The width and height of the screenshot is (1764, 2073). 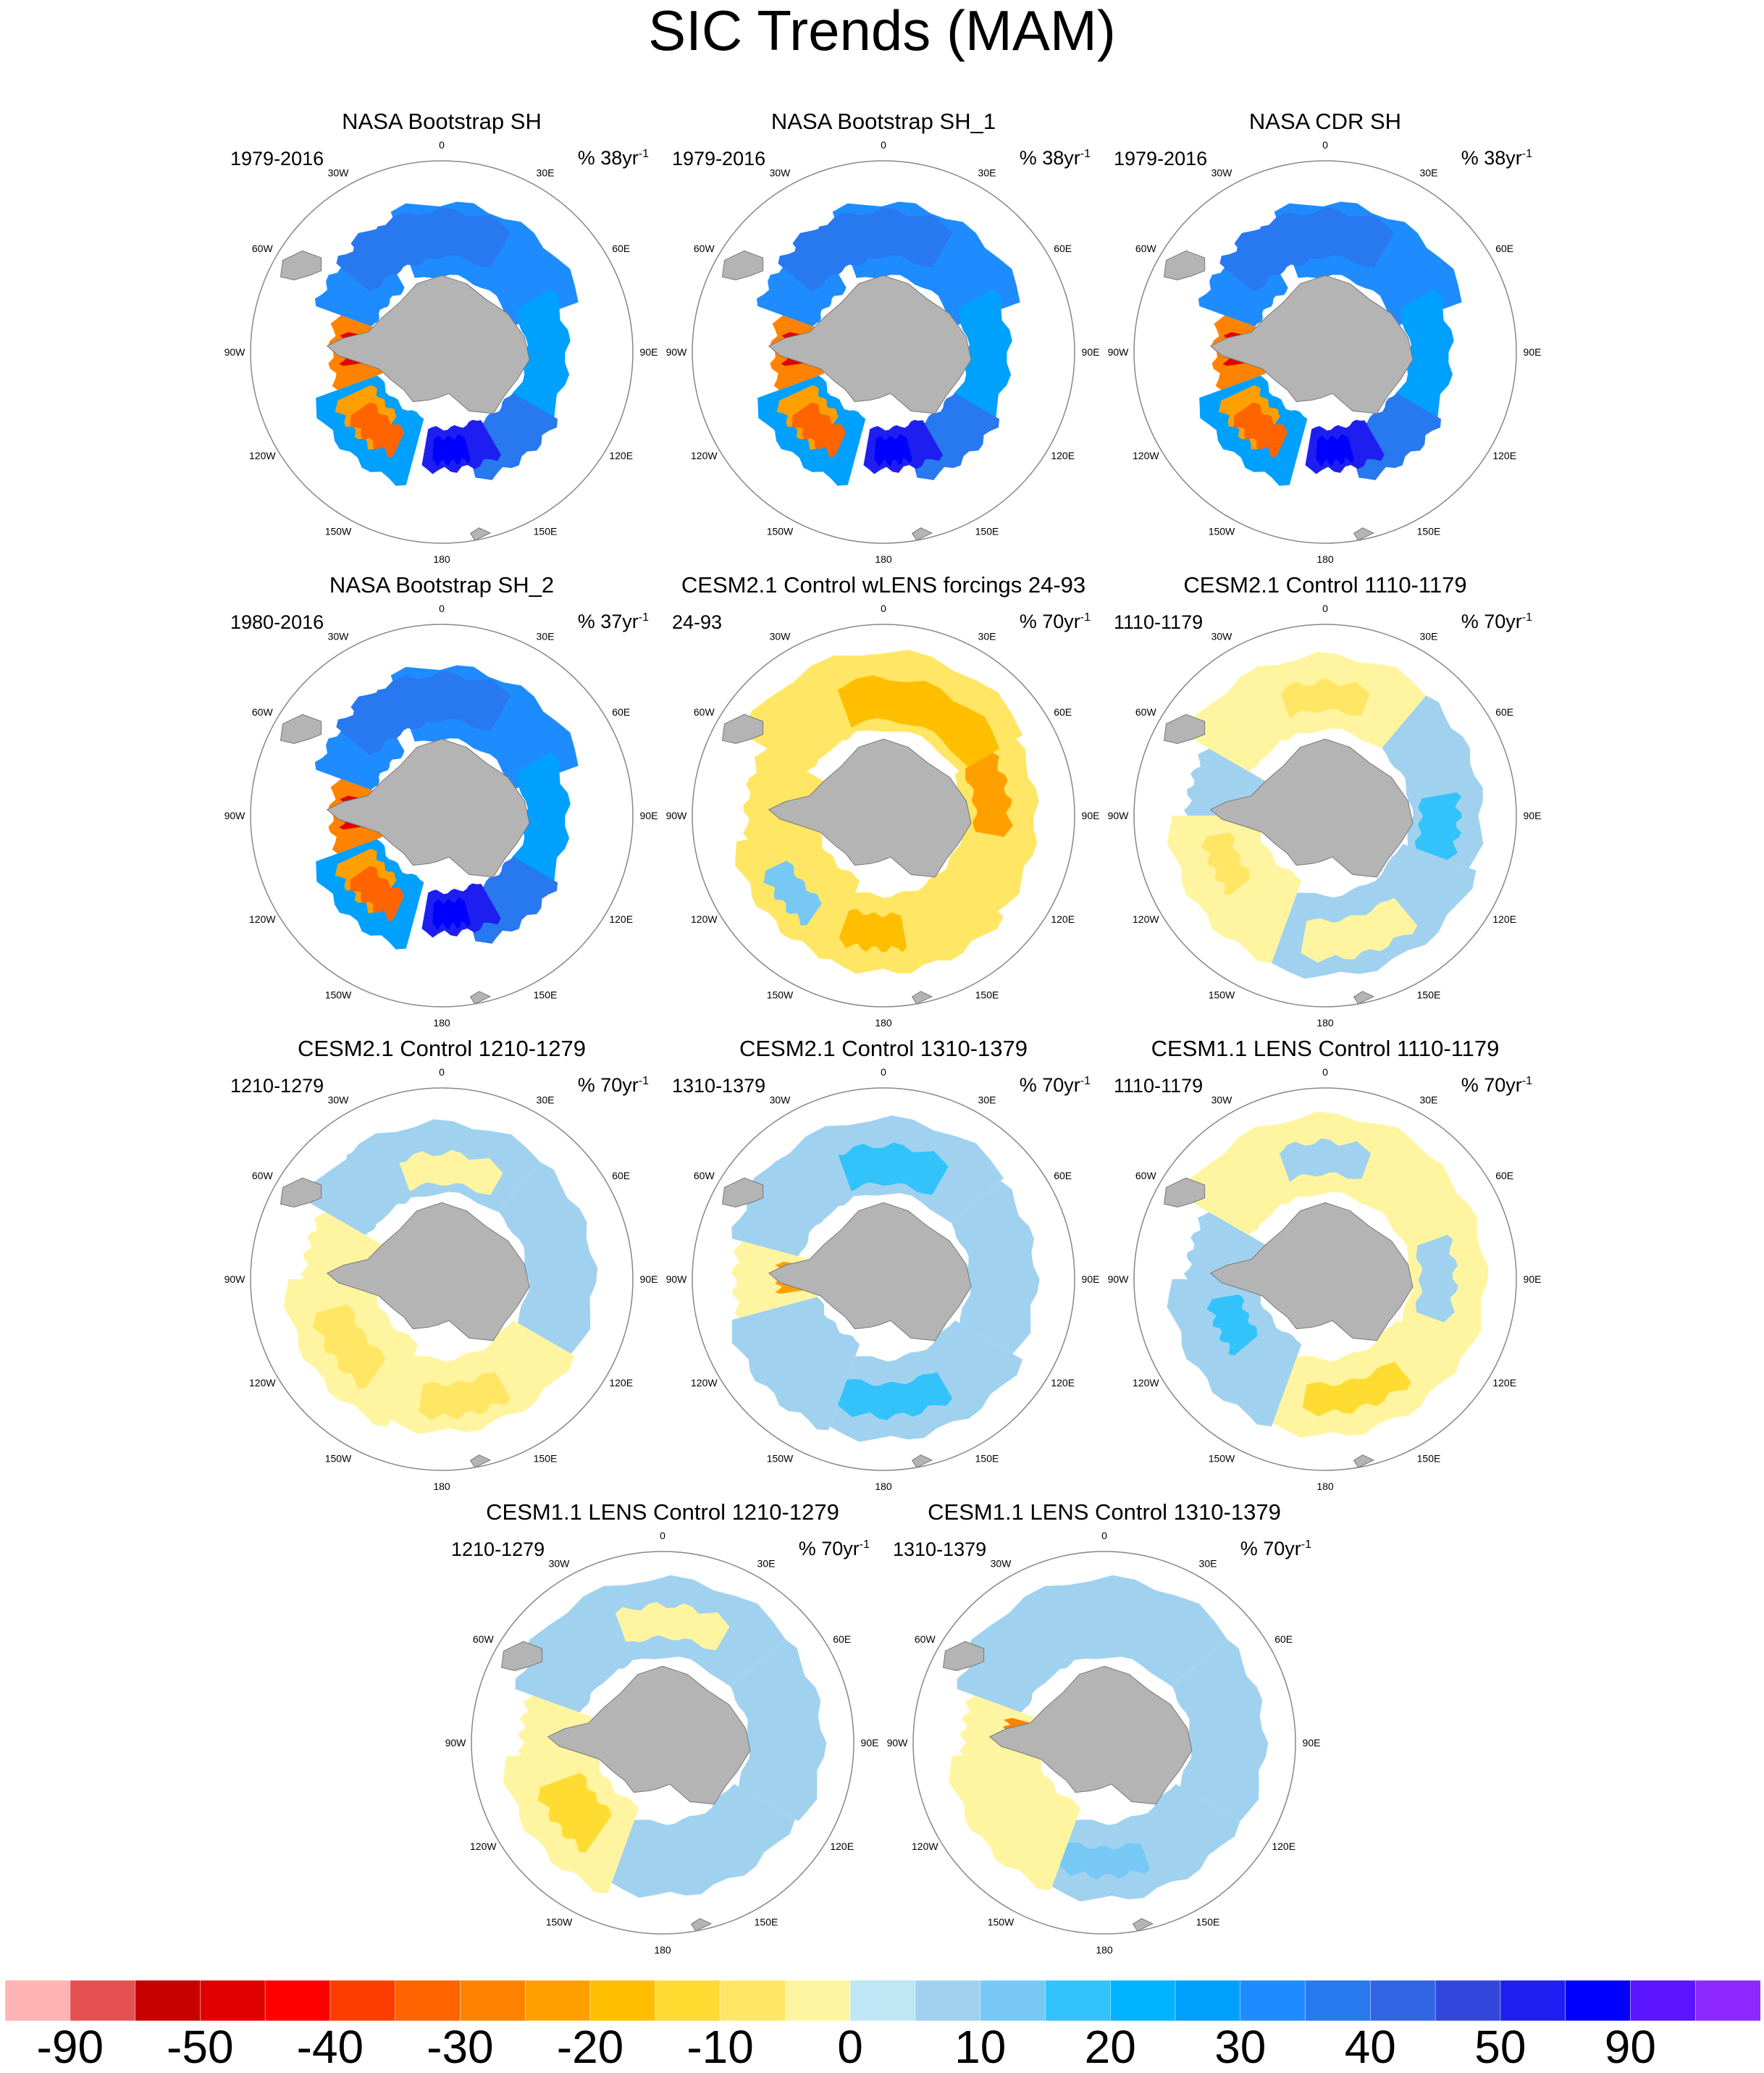 What do you see at coordinates (1222, 531) in the screenshot?
I see `longitude-label: 150W` at bounding box center [1222, 531].